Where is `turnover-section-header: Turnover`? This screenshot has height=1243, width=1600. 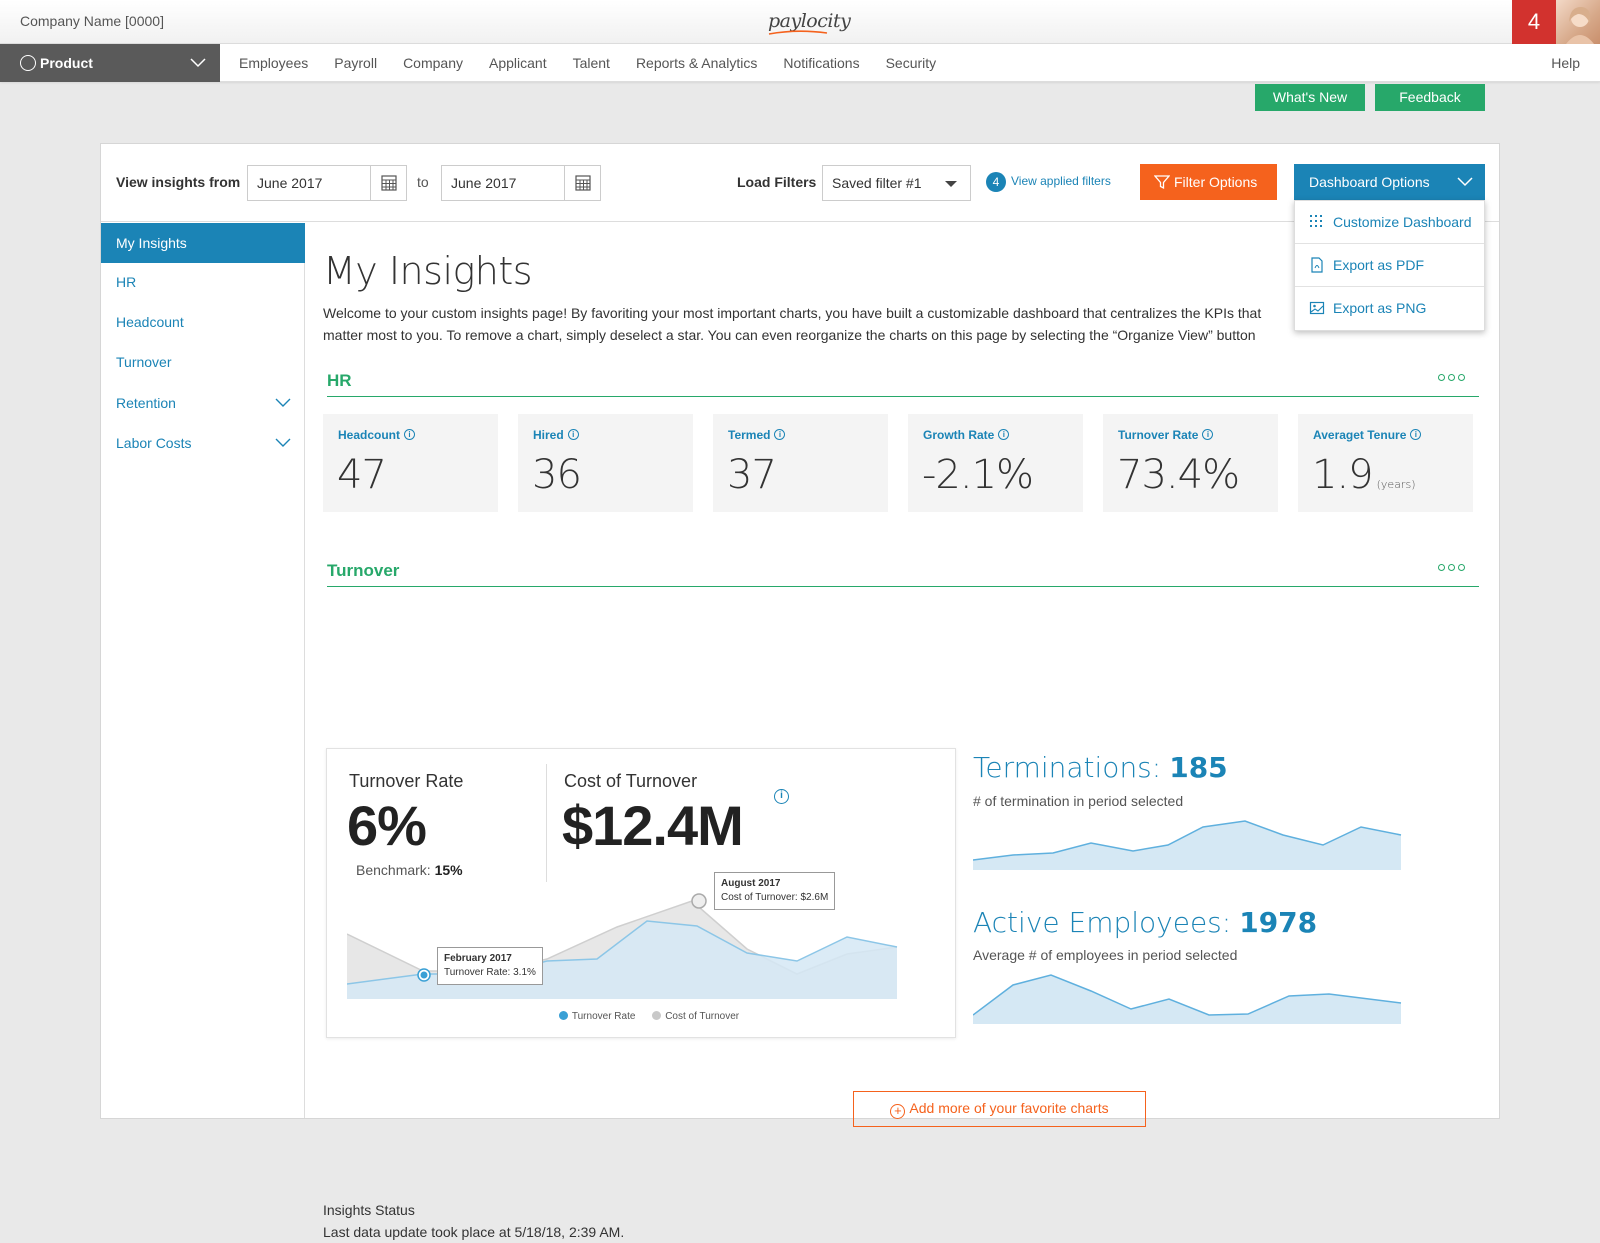 turnover-section-header: Turnover is located at coordinates (903, 574).